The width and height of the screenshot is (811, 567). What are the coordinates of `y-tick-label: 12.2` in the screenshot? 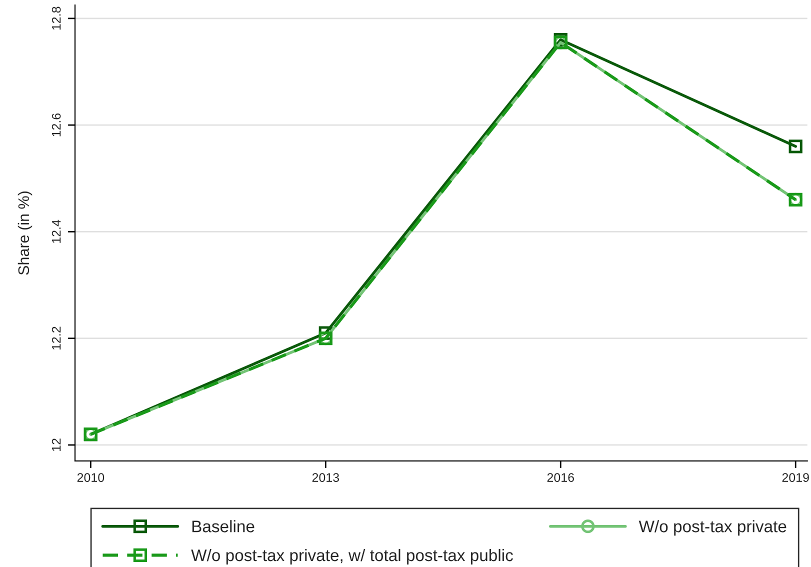 It's located at (56, 338).